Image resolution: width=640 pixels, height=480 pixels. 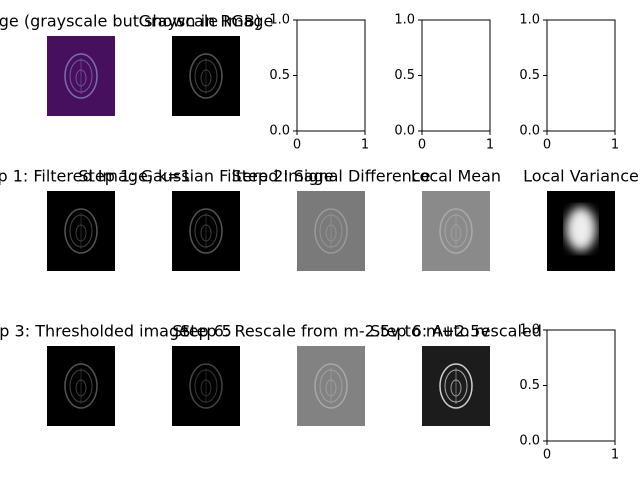 I want to click on panel-title: Step 3: Thresholded image, so click(x=94, y=331).